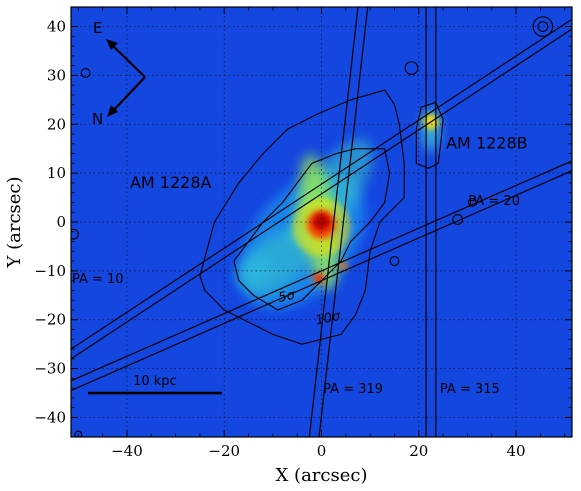 This screenshot has width=581, height=491. Describe the element at coordinates (14, 222) in the screenshot. I see `y-axis-label: Y (arcsec)` at that location.